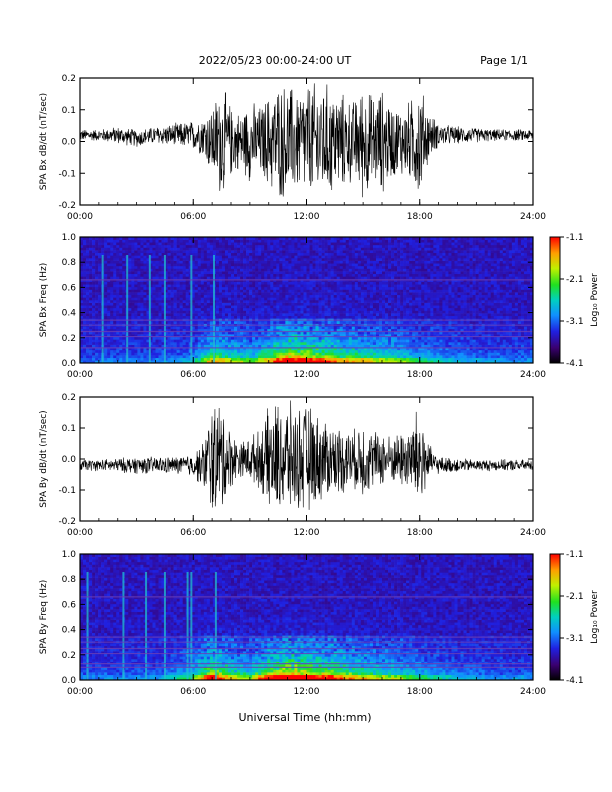  Describe the element at coordinates (420, 217) in the screenshot. I see `x-tick-label: 18:00` at that location.